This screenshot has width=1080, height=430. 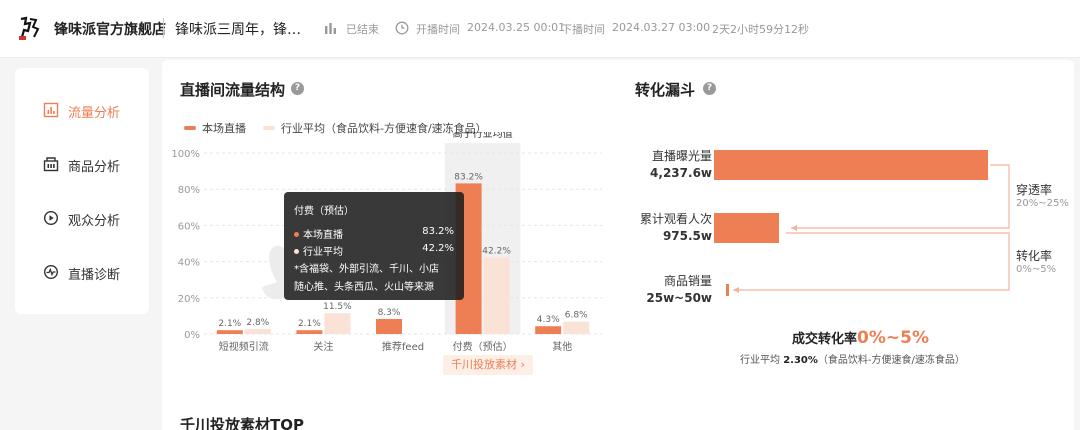 I want to click on tooltip-note-1: *含福袋、外部引流、千川、小店, so click(x=366, y=269).